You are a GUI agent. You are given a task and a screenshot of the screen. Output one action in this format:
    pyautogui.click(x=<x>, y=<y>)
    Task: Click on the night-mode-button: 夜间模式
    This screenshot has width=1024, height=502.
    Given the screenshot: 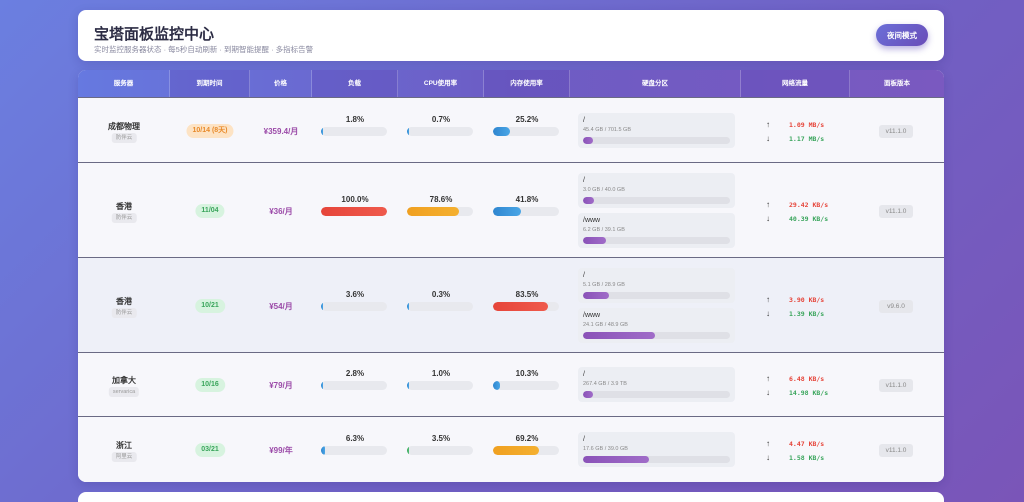 What is the action you would take?
    pyautogui.click(x=902, y=35)
    